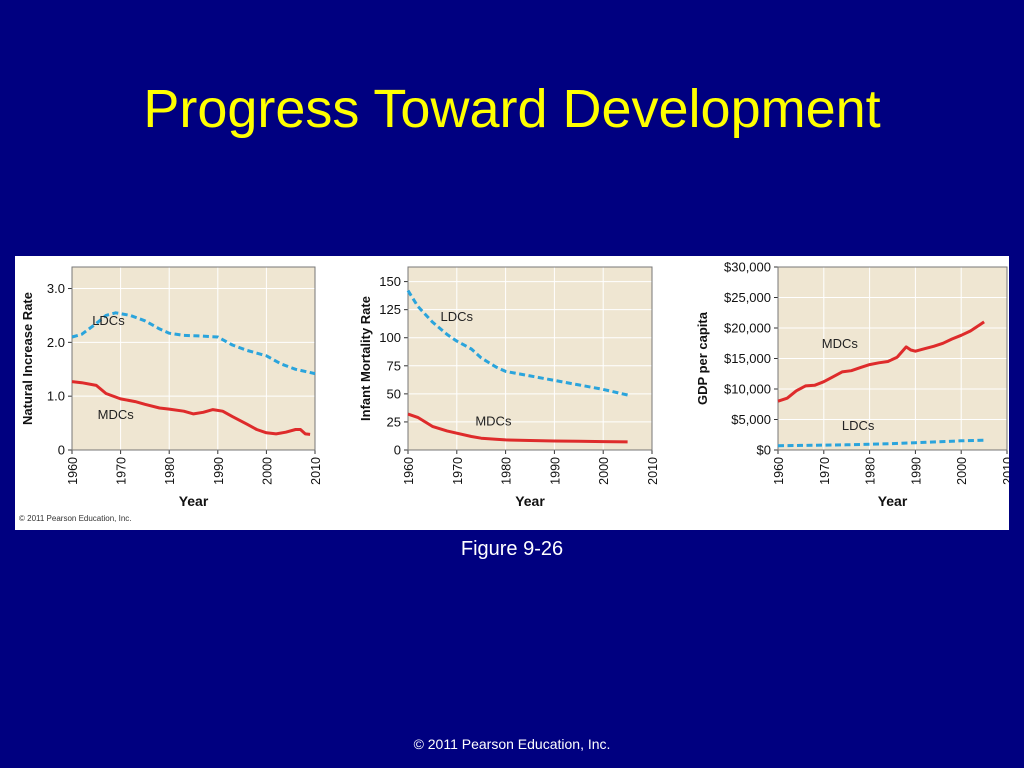  I want to click on chart2-ldcs-label: LDCs, so click(457, 316).